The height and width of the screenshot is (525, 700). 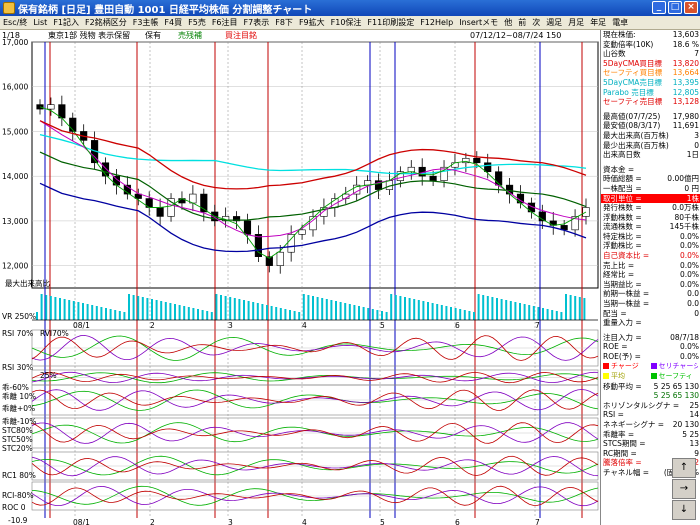 What do you see at coordinates (152, 521) in the screenshot?
I see `month-label: 2` at bounding box center [152, 521].